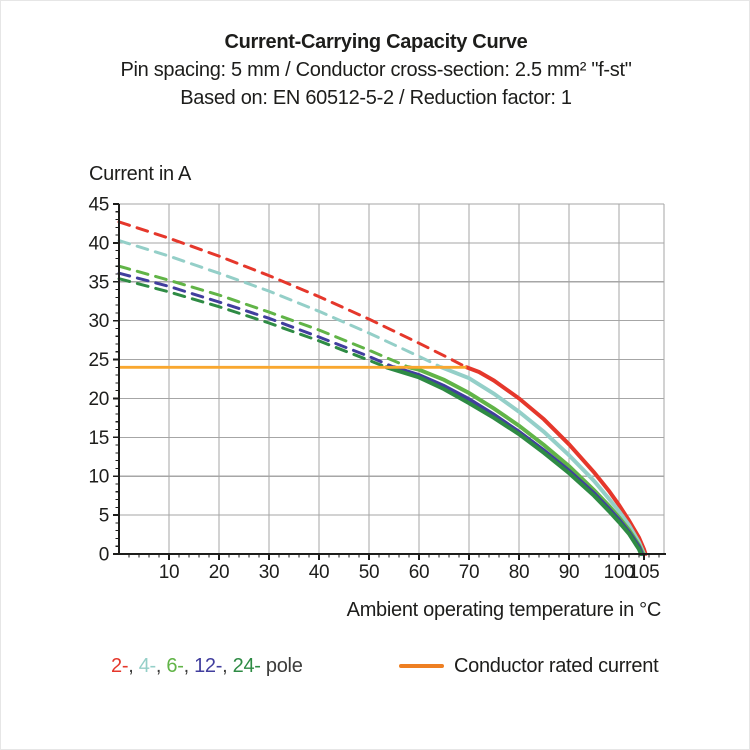  I want to click on pole-legend: 2-, 4-, 6-, 12-, 24- pole, so click(207, 666).